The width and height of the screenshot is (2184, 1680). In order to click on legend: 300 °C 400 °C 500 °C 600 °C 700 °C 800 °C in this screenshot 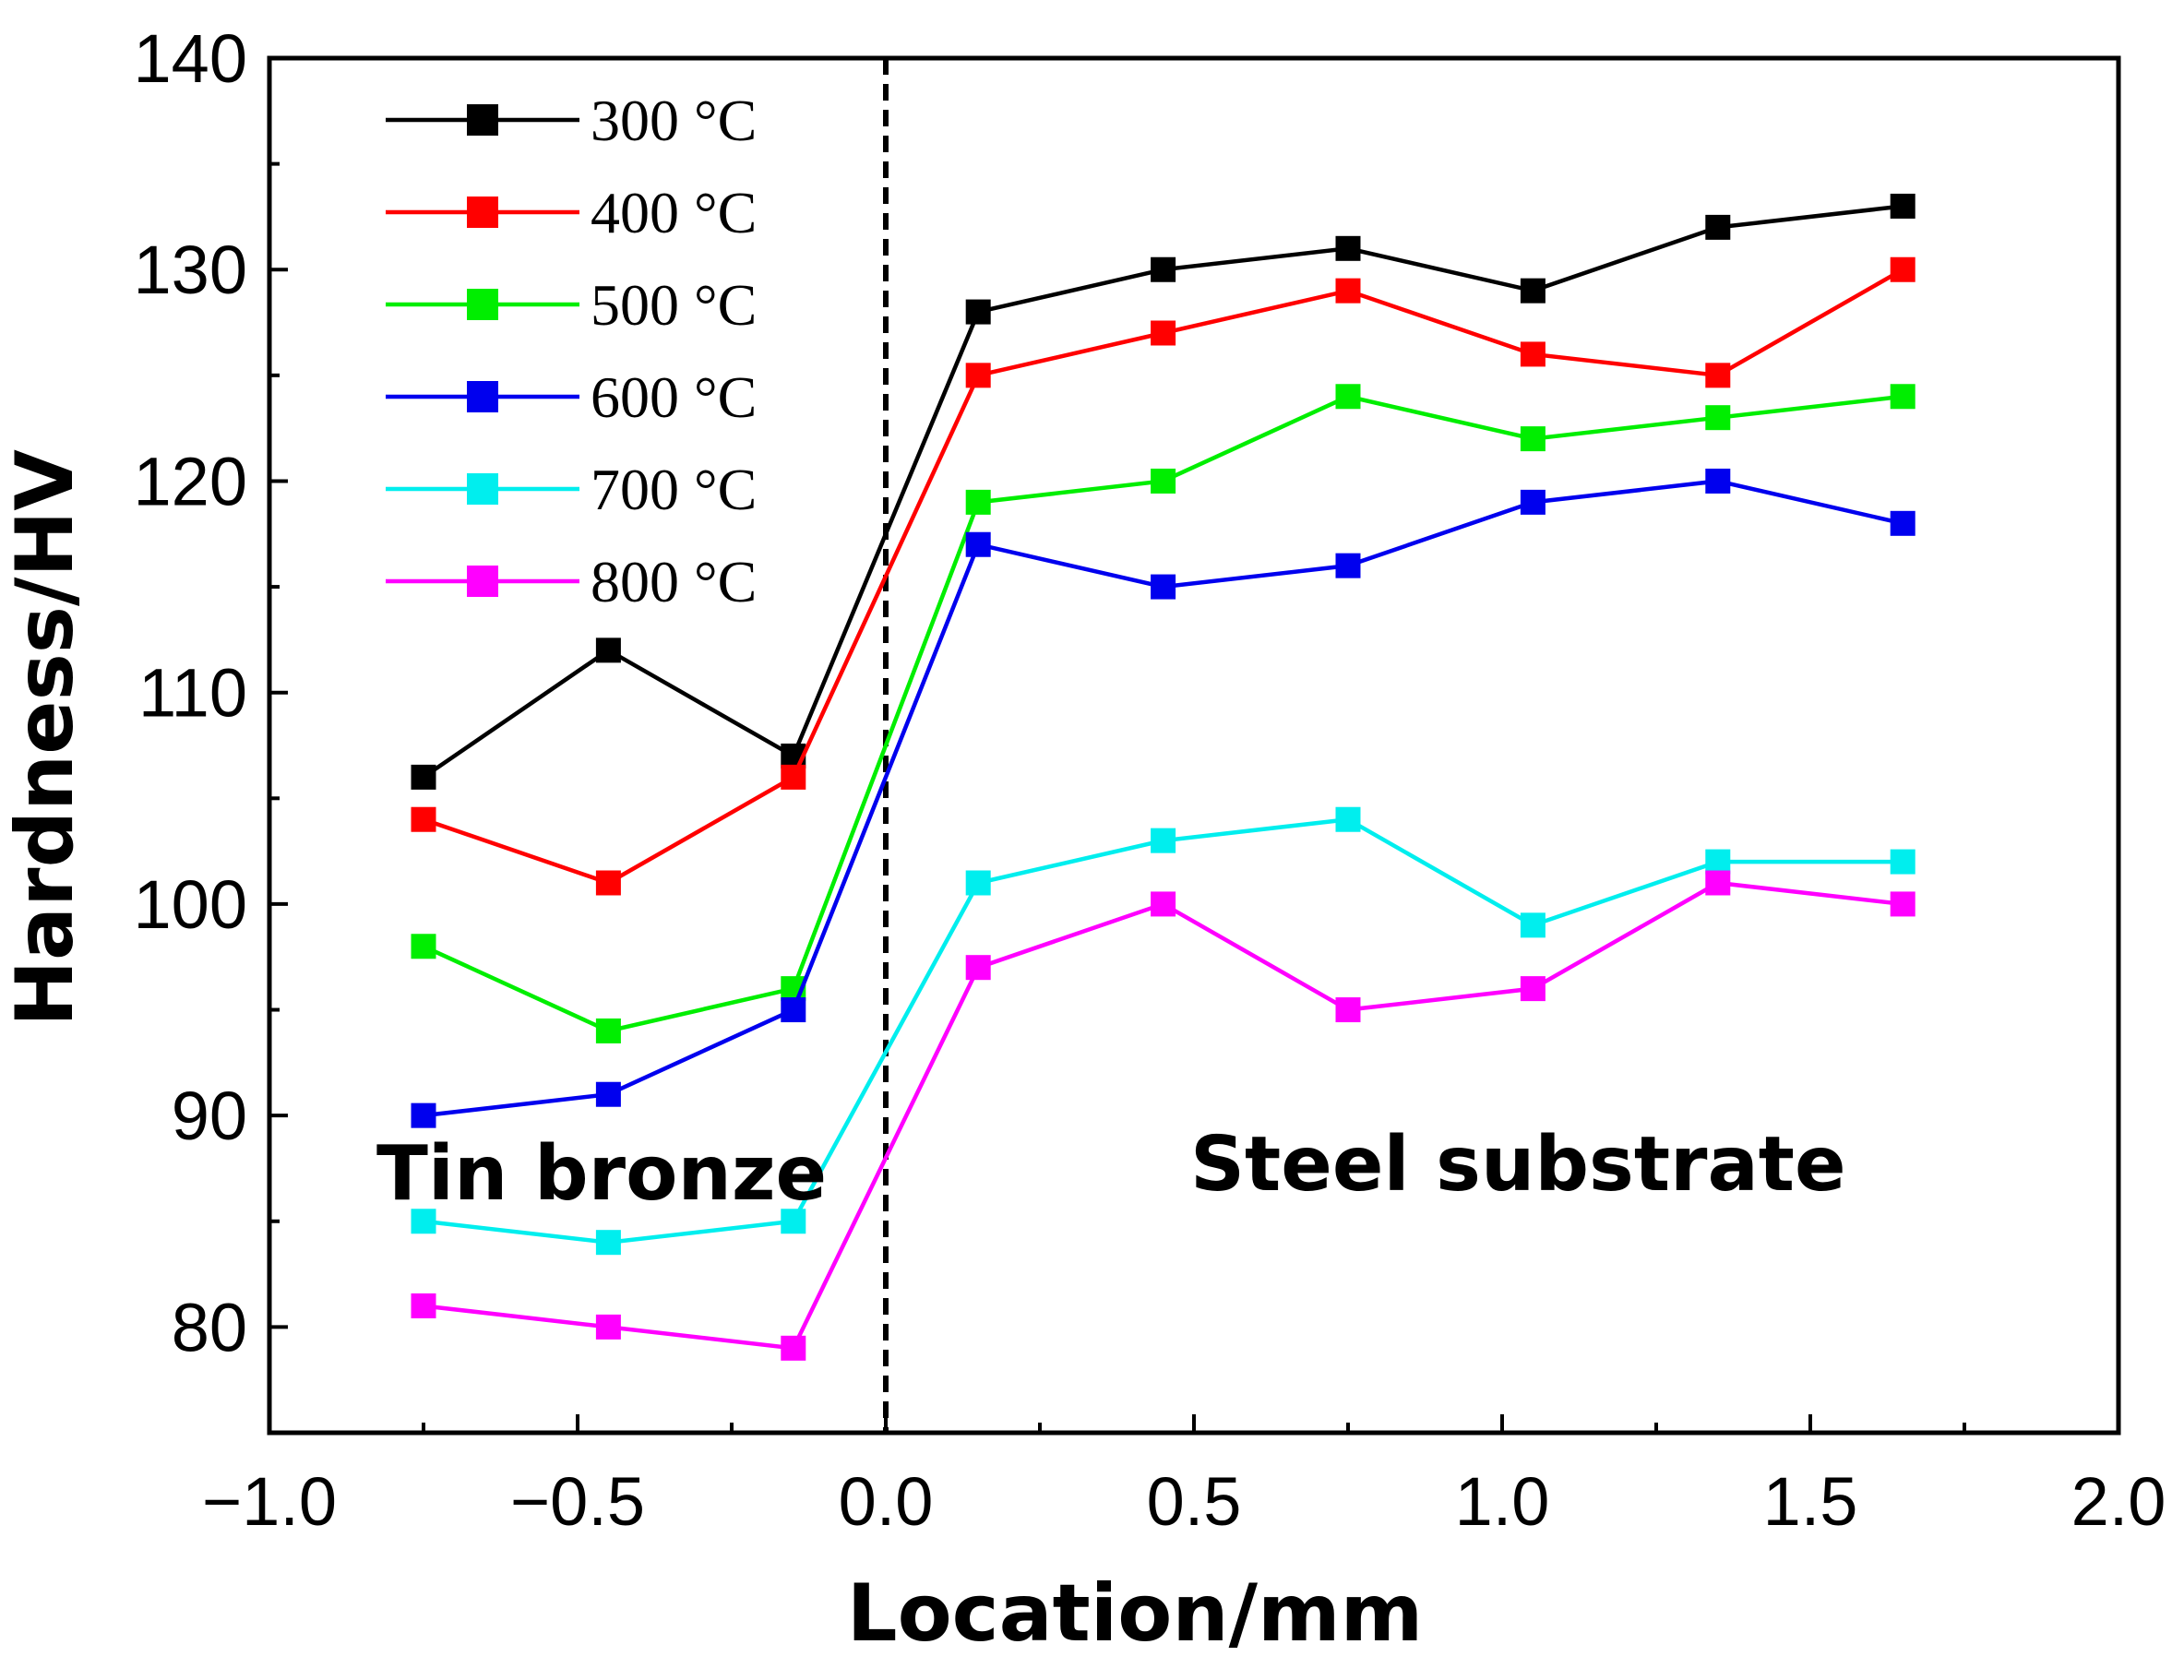, I will do `click(571, 351)`.